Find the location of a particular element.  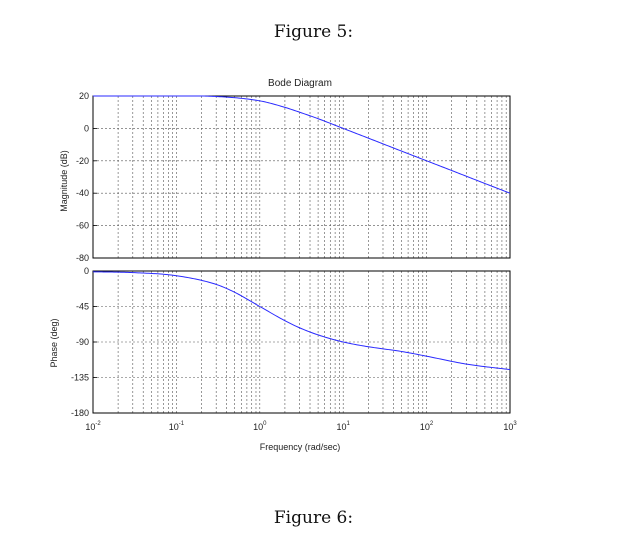

y-tick-label: -90 is located at coordinates (82, 342).